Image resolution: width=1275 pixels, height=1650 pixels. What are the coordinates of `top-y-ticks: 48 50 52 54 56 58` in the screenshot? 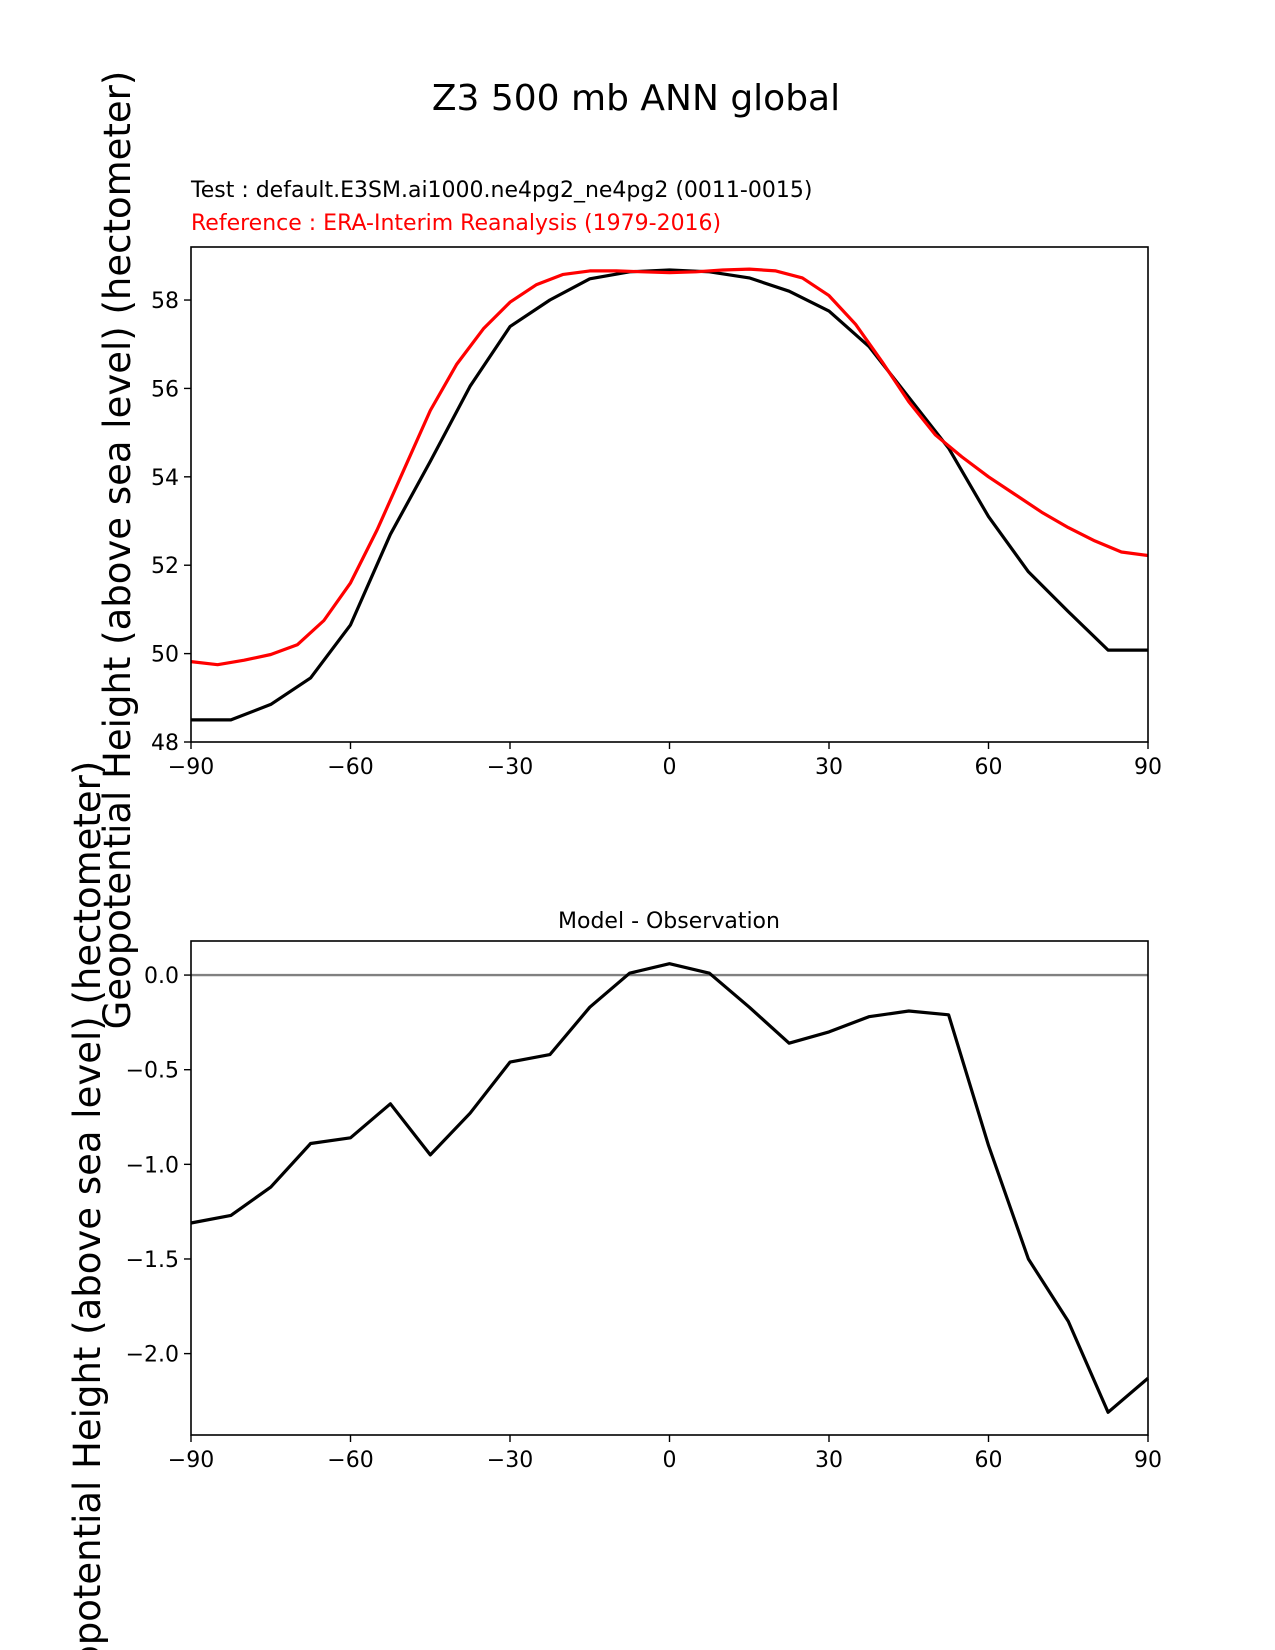 It's located at (171, 522).